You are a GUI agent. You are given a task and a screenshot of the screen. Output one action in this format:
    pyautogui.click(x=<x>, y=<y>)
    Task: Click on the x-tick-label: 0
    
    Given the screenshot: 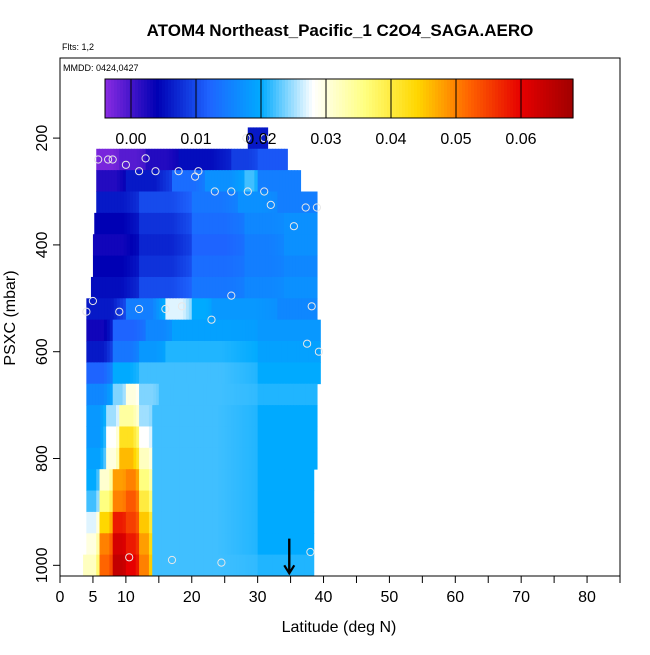 What is the action you would take?
    pyautogui.click(x=60, y=597)
    